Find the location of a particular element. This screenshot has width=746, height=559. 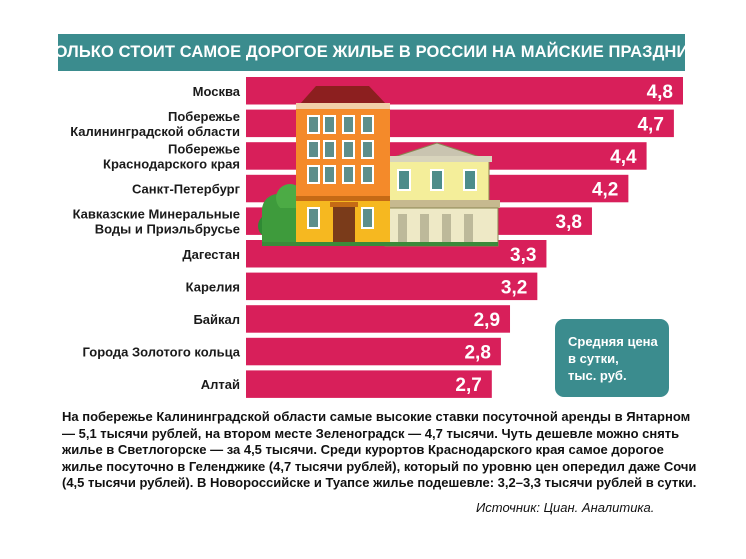

value-label-6: 3,2 is located at coordinates (514, 287).